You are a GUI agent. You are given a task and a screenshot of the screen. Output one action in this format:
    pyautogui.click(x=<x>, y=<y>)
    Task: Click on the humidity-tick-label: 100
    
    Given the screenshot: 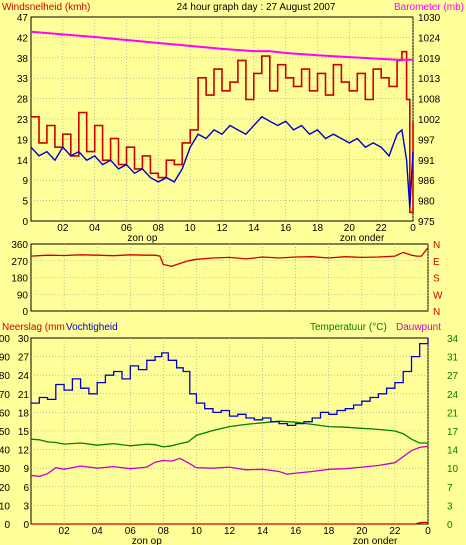 What is the action you would take?
    pyautogui.click(x=5, y=339)
    